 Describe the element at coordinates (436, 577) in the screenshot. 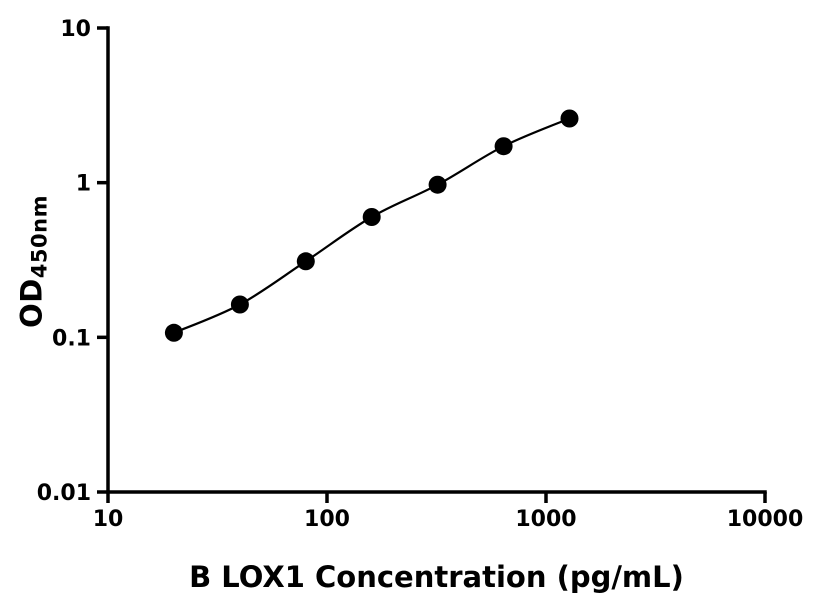

I see `x-axis-title: B LOX1 Concentration (pg/mL)` at that location.